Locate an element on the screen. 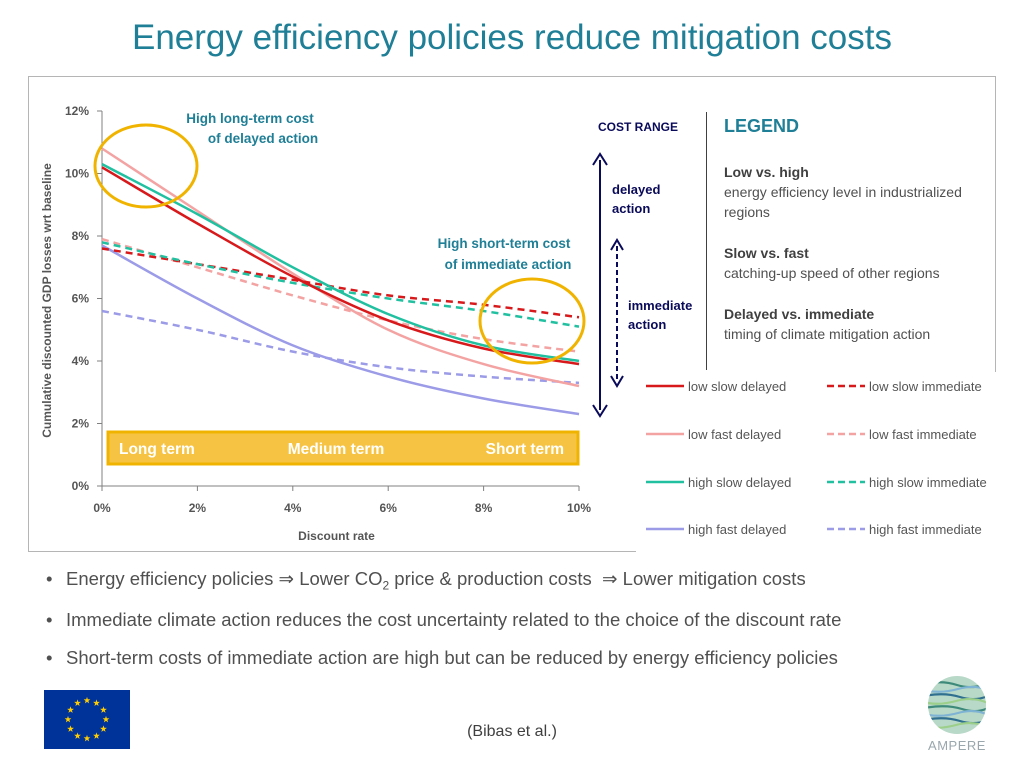  legend-label-low-slow-immediate: low slow immediate is located at coordinates (925, 386).